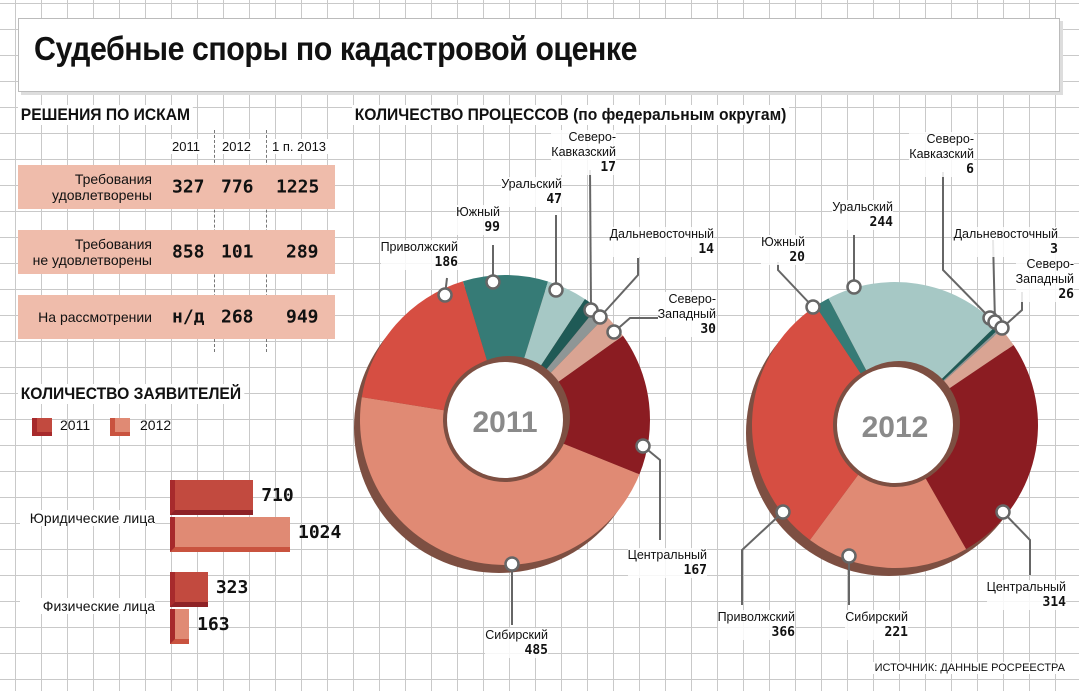  What do you see at coordinates (87, 518) in the screenshot?
I see `category-label: Юридические лица` at bounding box center [87, 518].